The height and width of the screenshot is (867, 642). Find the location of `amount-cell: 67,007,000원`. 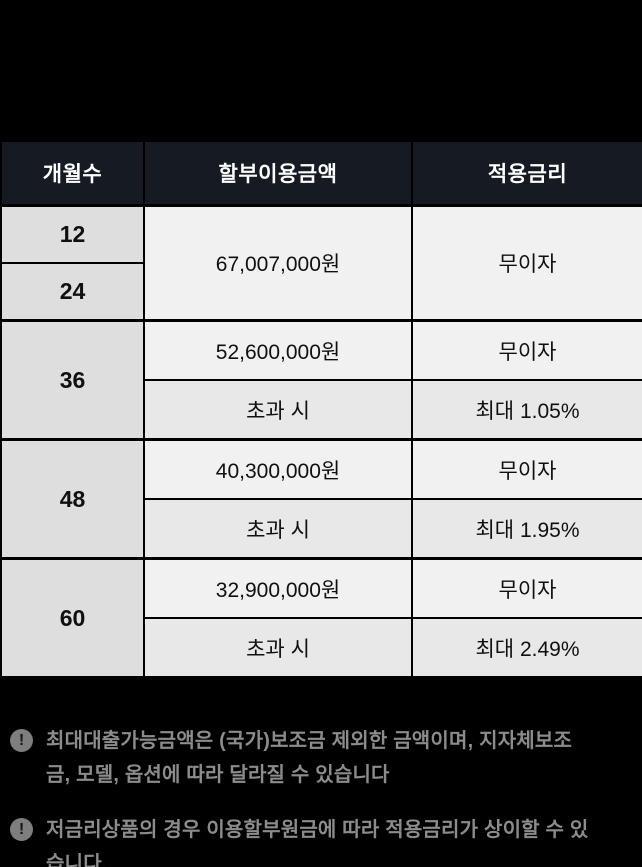

amount-cell: 67,007,000원 is located at coordinates (278, 263).